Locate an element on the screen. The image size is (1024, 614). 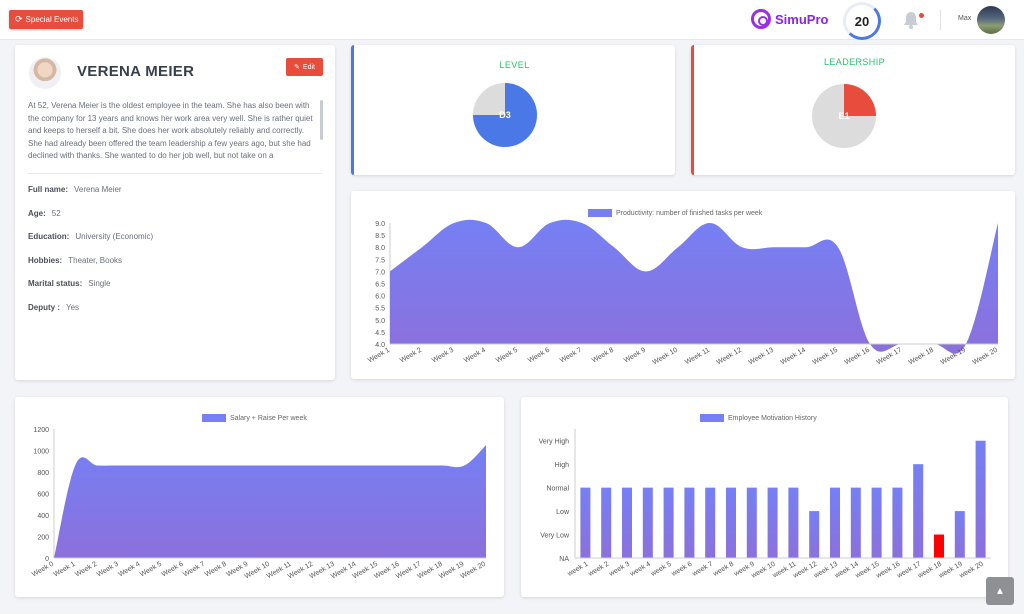
level-card: LEVEL D3 is located at coordinates (513, 110).